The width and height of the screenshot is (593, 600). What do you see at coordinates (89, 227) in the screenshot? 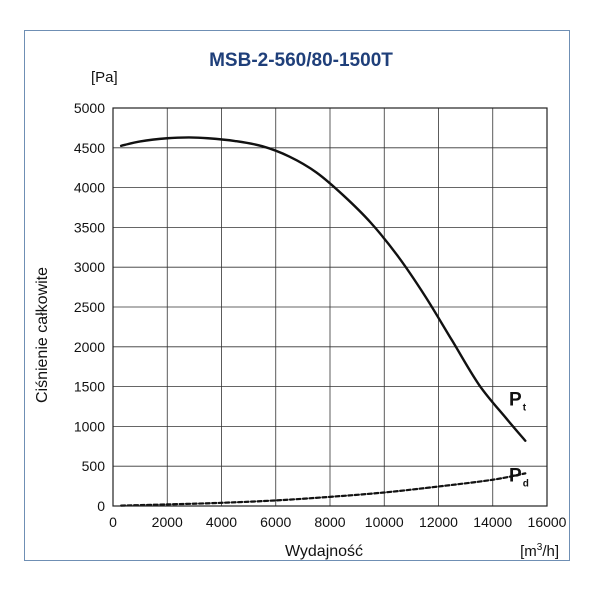
I see `y-tick-label: 3500` at bounding box center [89, 227].